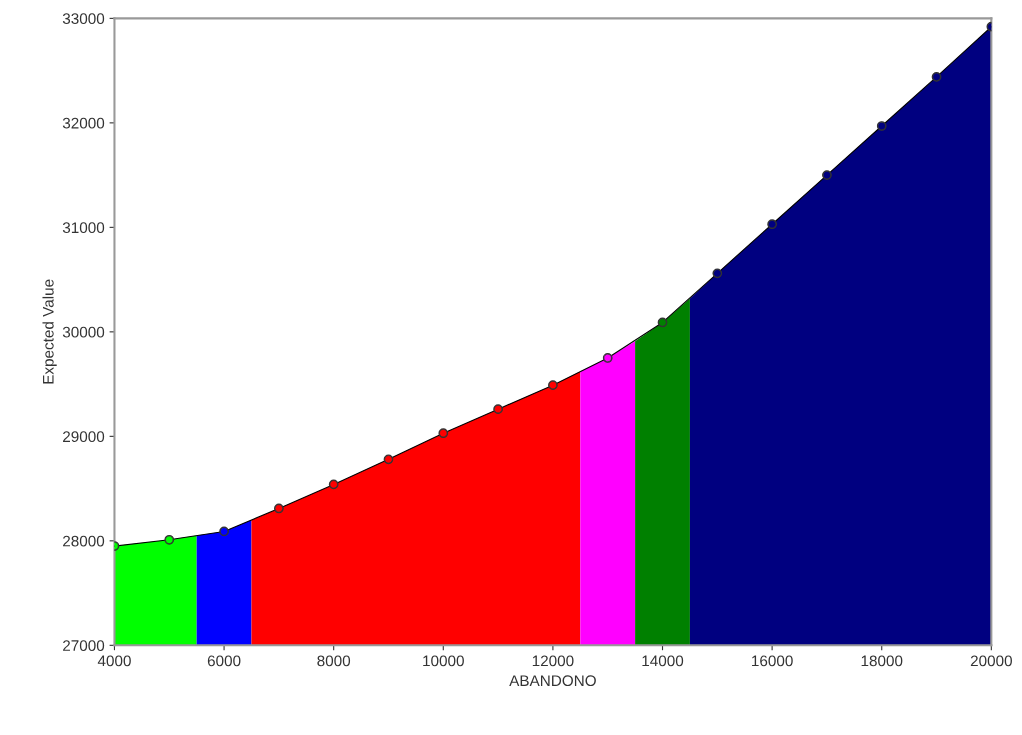  What do you see at coordinates (772, 661) in the screenshot?
I see `x-tick-label: 16000` at bounding box center [772, 661].